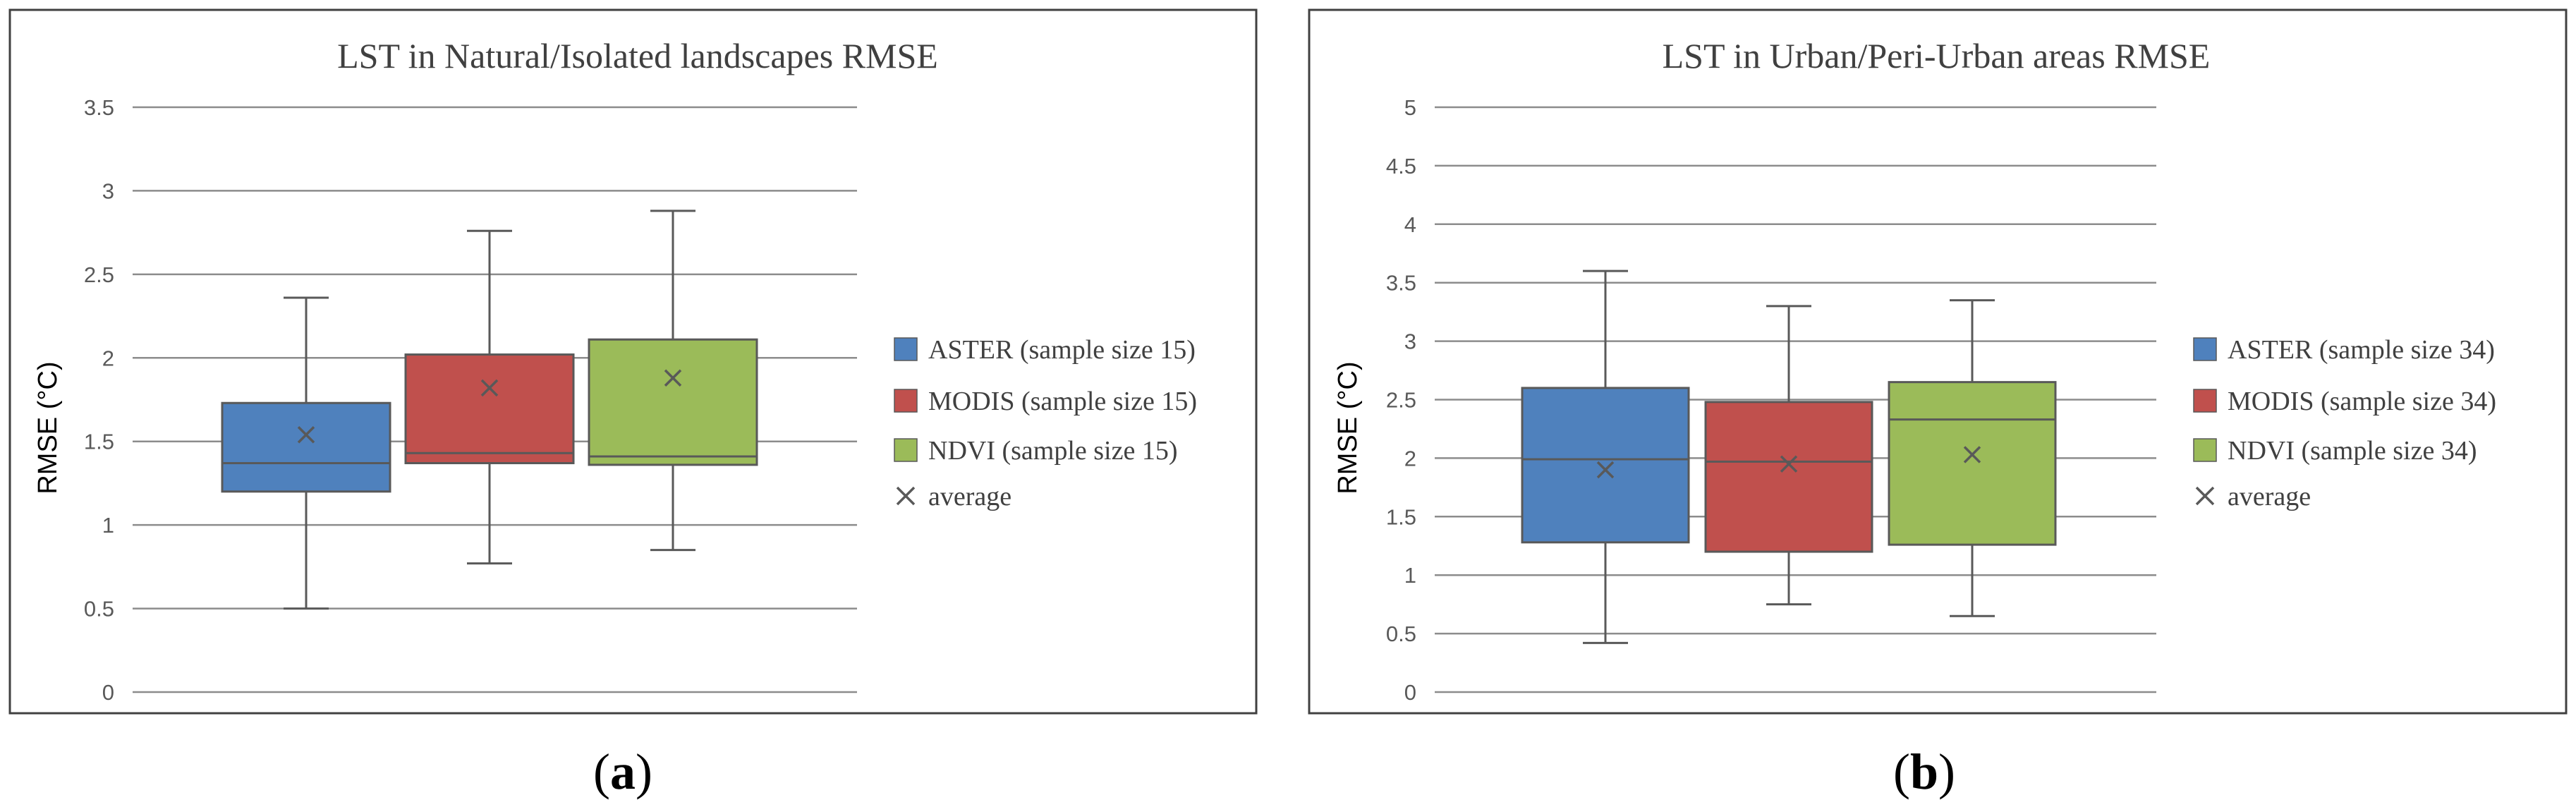 The height and width of the screenshot is (812, 2576). I want to click on panel-label: (b), so click(1924, 772).